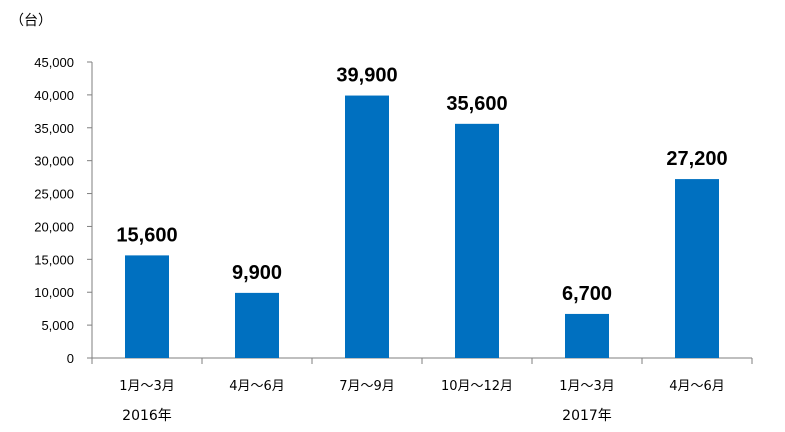 This screenshot has height=432, width=785. Describe the element at coordinates (587, 294) in the screenshot. I see `data-label: 6,700` at that location.